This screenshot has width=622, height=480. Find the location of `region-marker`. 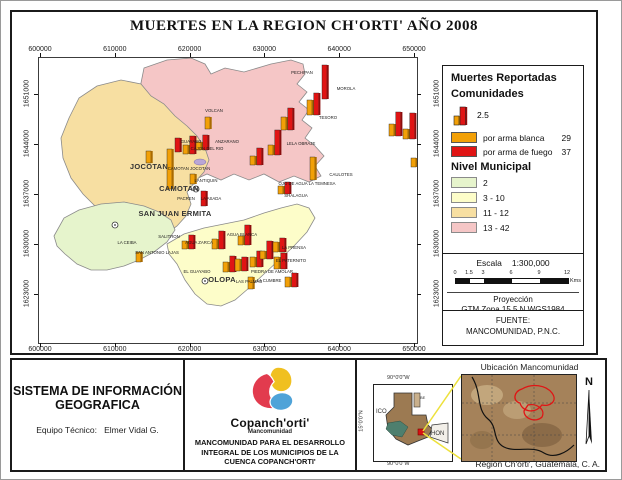

region-marker is located at coordinates (421, 432).